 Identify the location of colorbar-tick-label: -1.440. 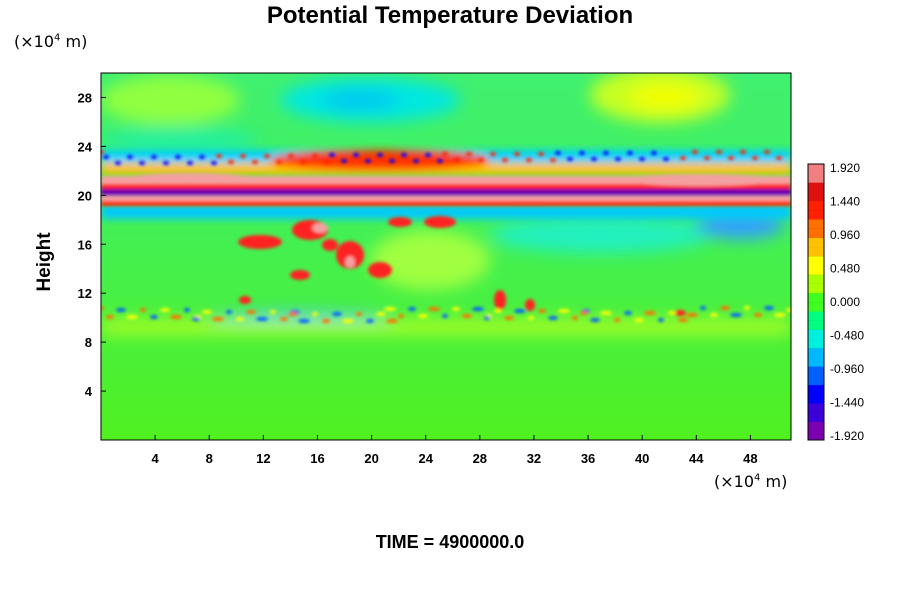
(847, 403).